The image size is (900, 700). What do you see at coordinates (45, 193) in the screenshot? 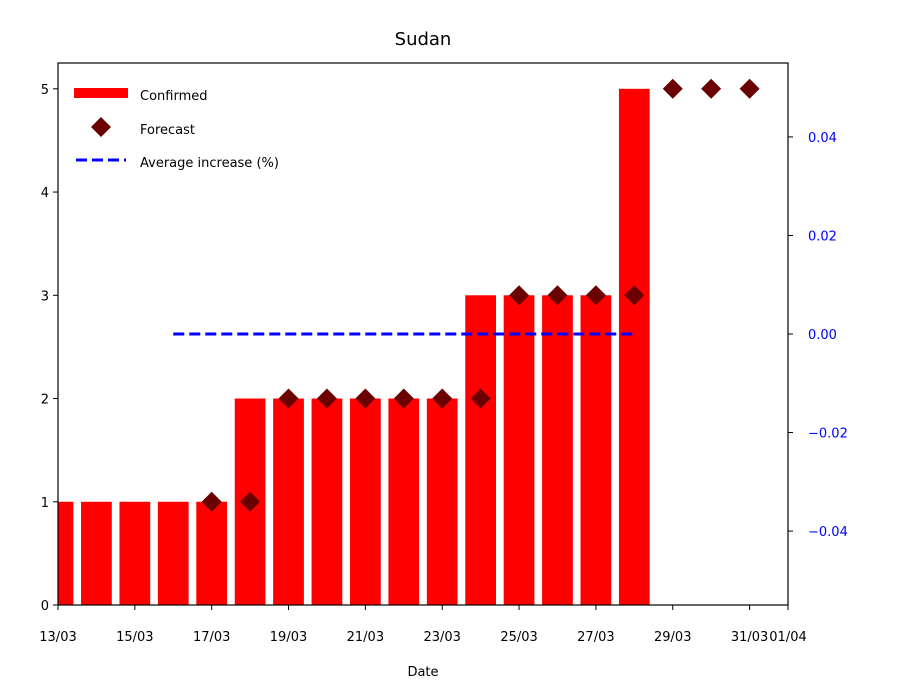
I see `y-tick-label: 4` at bounding box center [45, 193].